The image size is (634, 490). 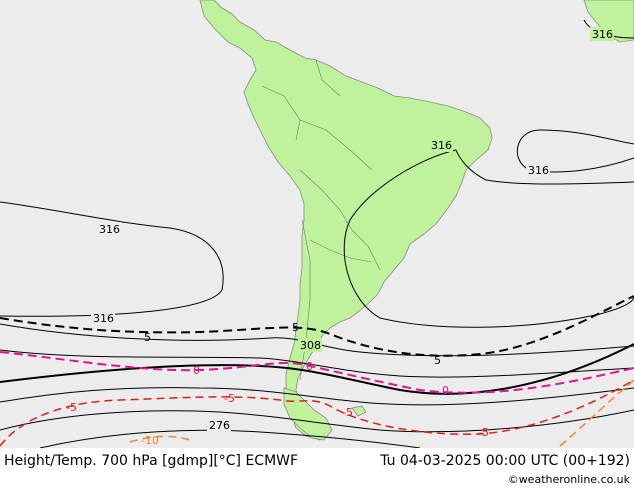 I want to click on contour-316-atlantic, so click(x=575, y=151).